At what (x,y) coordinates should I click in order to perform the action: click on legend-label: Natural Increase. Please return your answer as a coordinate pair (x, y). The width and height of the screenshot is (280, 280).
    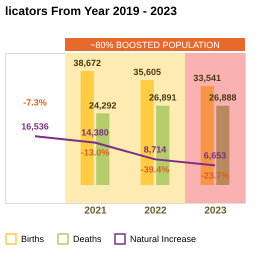
    Looking at the image, I should click on (163, 239).